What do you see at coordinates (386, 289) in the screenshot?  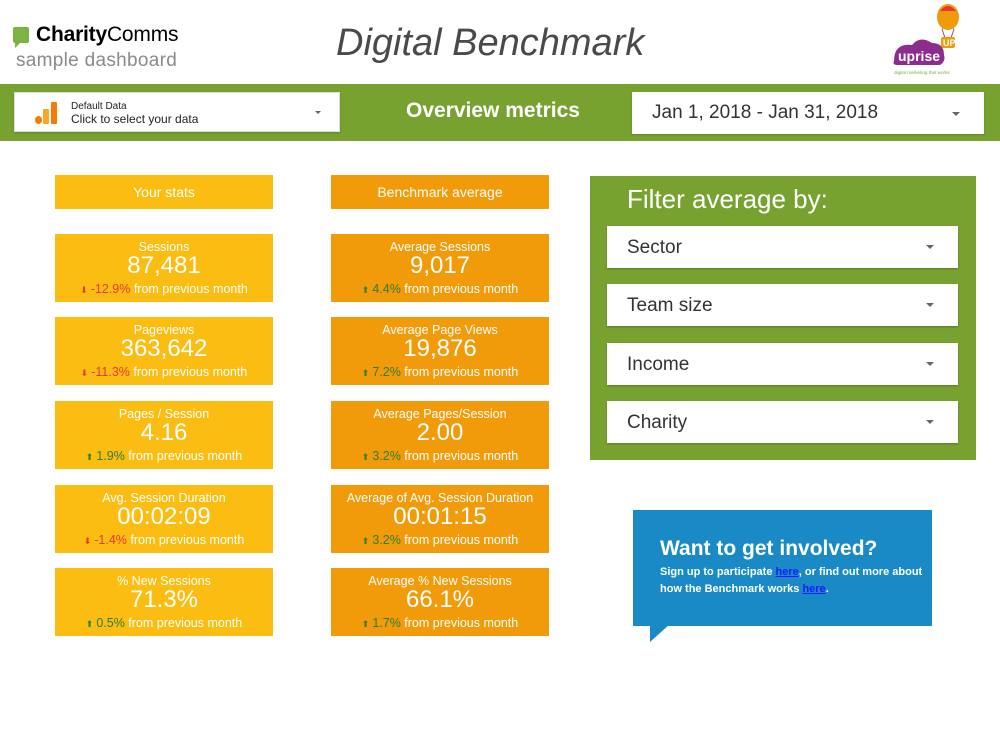 I see `change-percent: 4.4%` at bounding box center [386, 289].